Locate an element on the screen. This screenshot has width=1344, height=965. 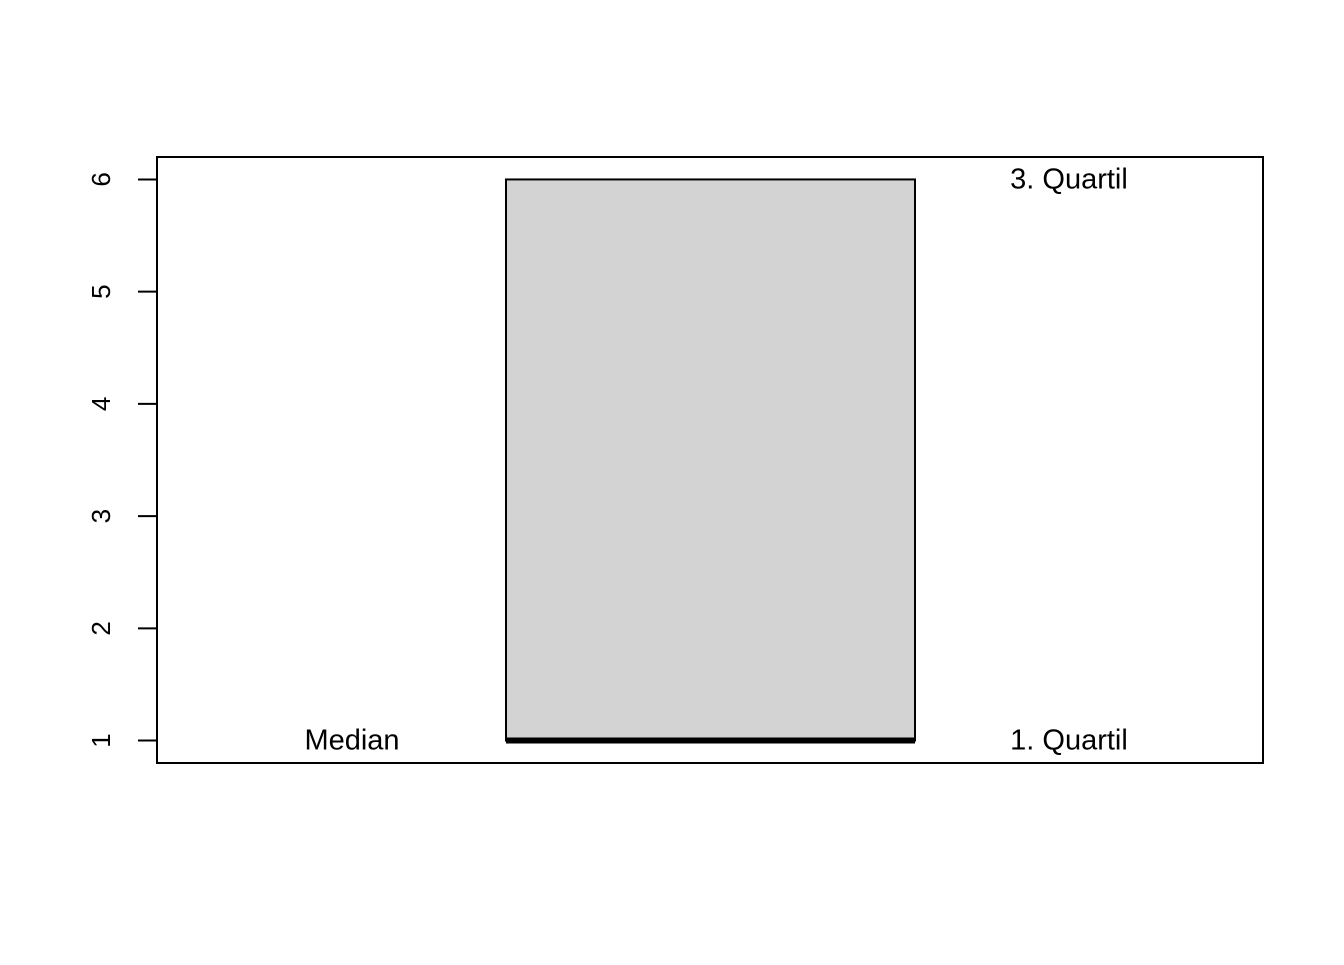
annotation-label: 3. Quartil is located at coordinates (1069, 179).